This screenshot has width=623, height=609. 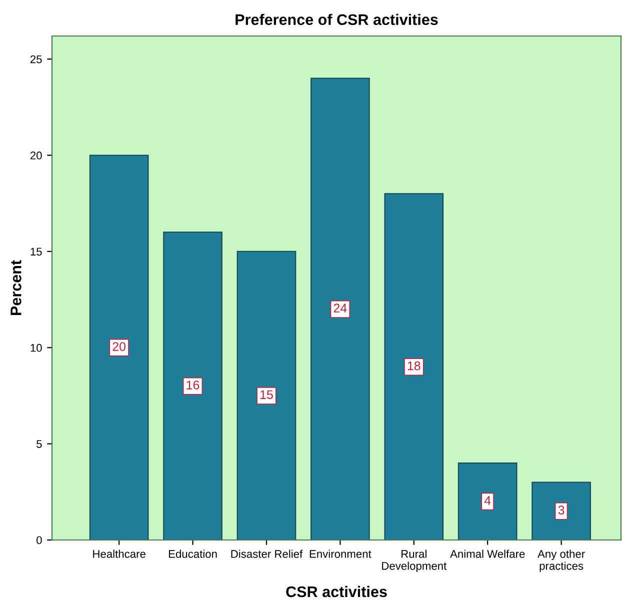 I want to click on x-tick-label: Disaster Relief, so click(x=267, y=554).